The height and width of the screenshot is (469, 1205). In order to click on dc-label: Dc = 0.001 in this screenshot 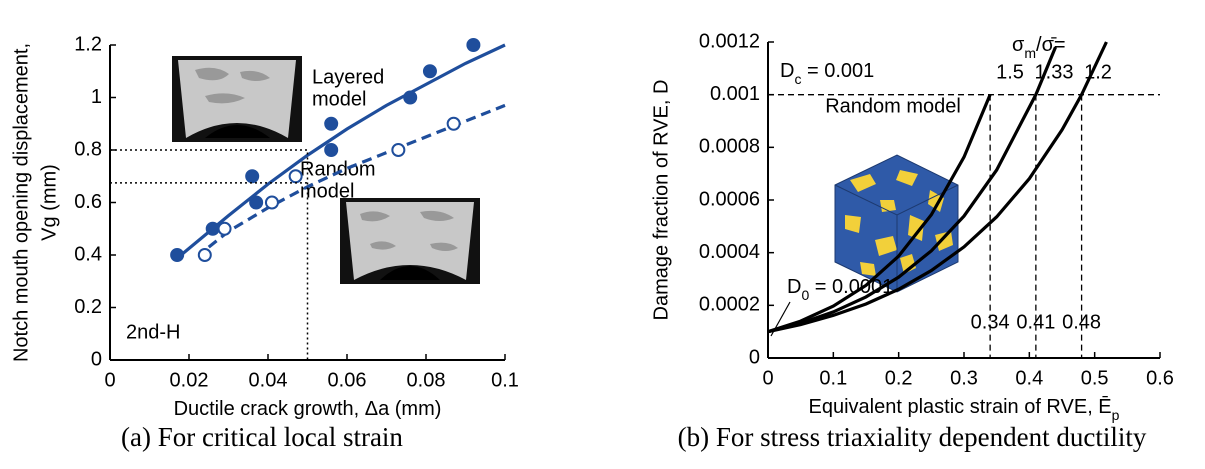, I will do `click(827, 73)`.